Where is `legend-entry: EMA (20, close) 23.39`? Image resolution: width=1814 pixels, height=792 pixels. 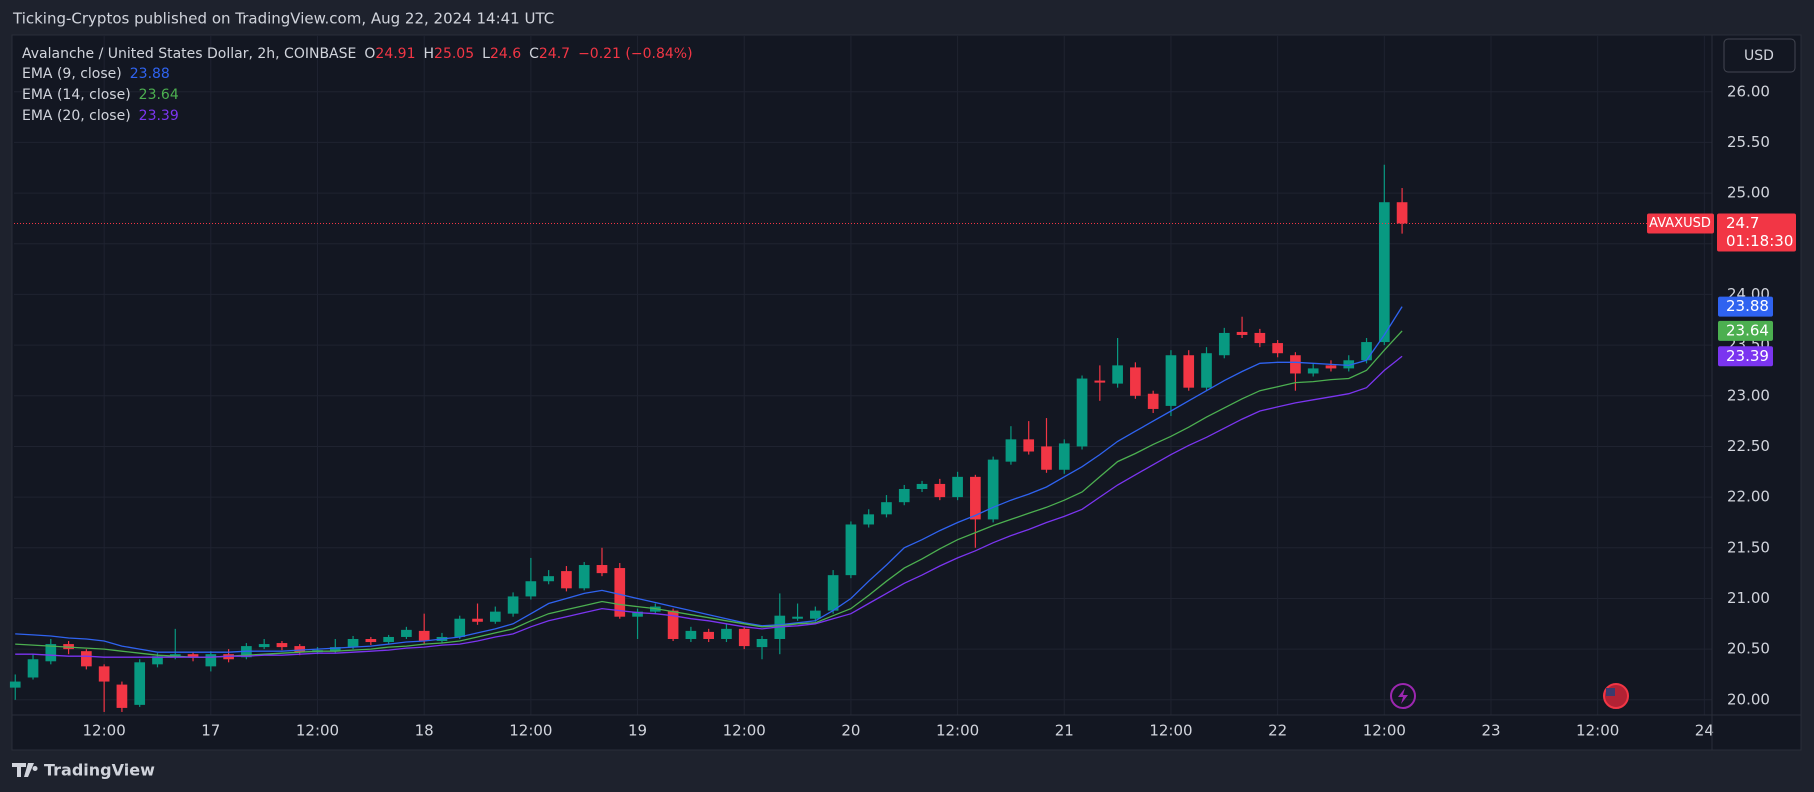
legend-entry: EMA (20, close) 23.39 is located at coordinates (100, 116).